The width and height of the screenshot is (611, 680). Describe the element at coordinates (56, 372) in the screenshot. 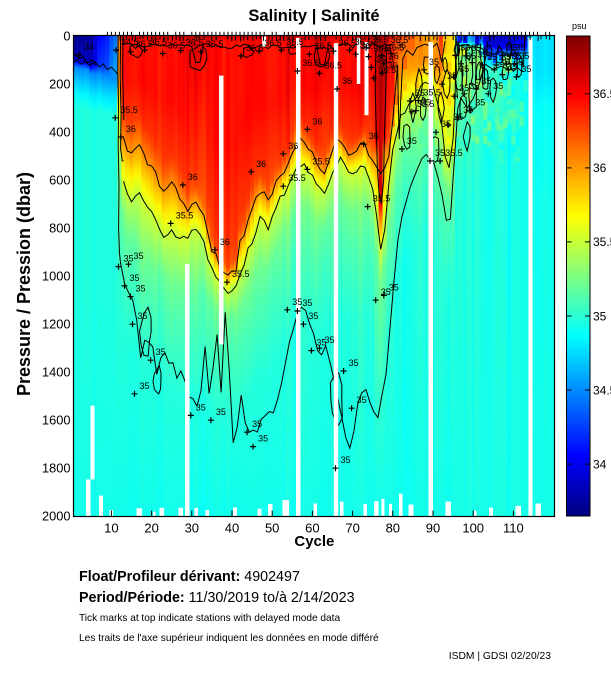

I see `svg-text: 1400` at that location.